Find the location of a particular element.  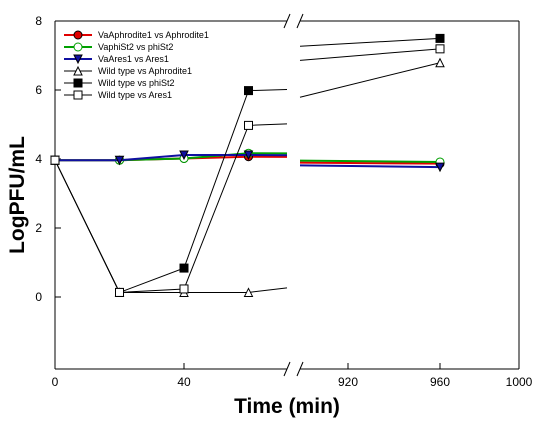

legend-entry: Wild type vs Aphrodite1 is located at coordinates (128, 70).